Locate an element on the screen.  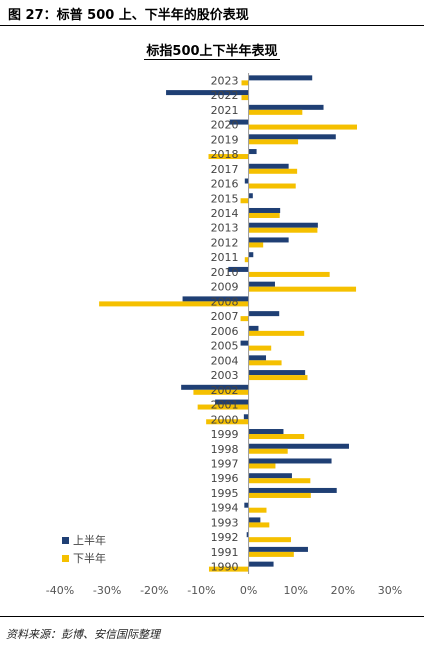
bar-h2-2021 is located at coordinates (275, 112).